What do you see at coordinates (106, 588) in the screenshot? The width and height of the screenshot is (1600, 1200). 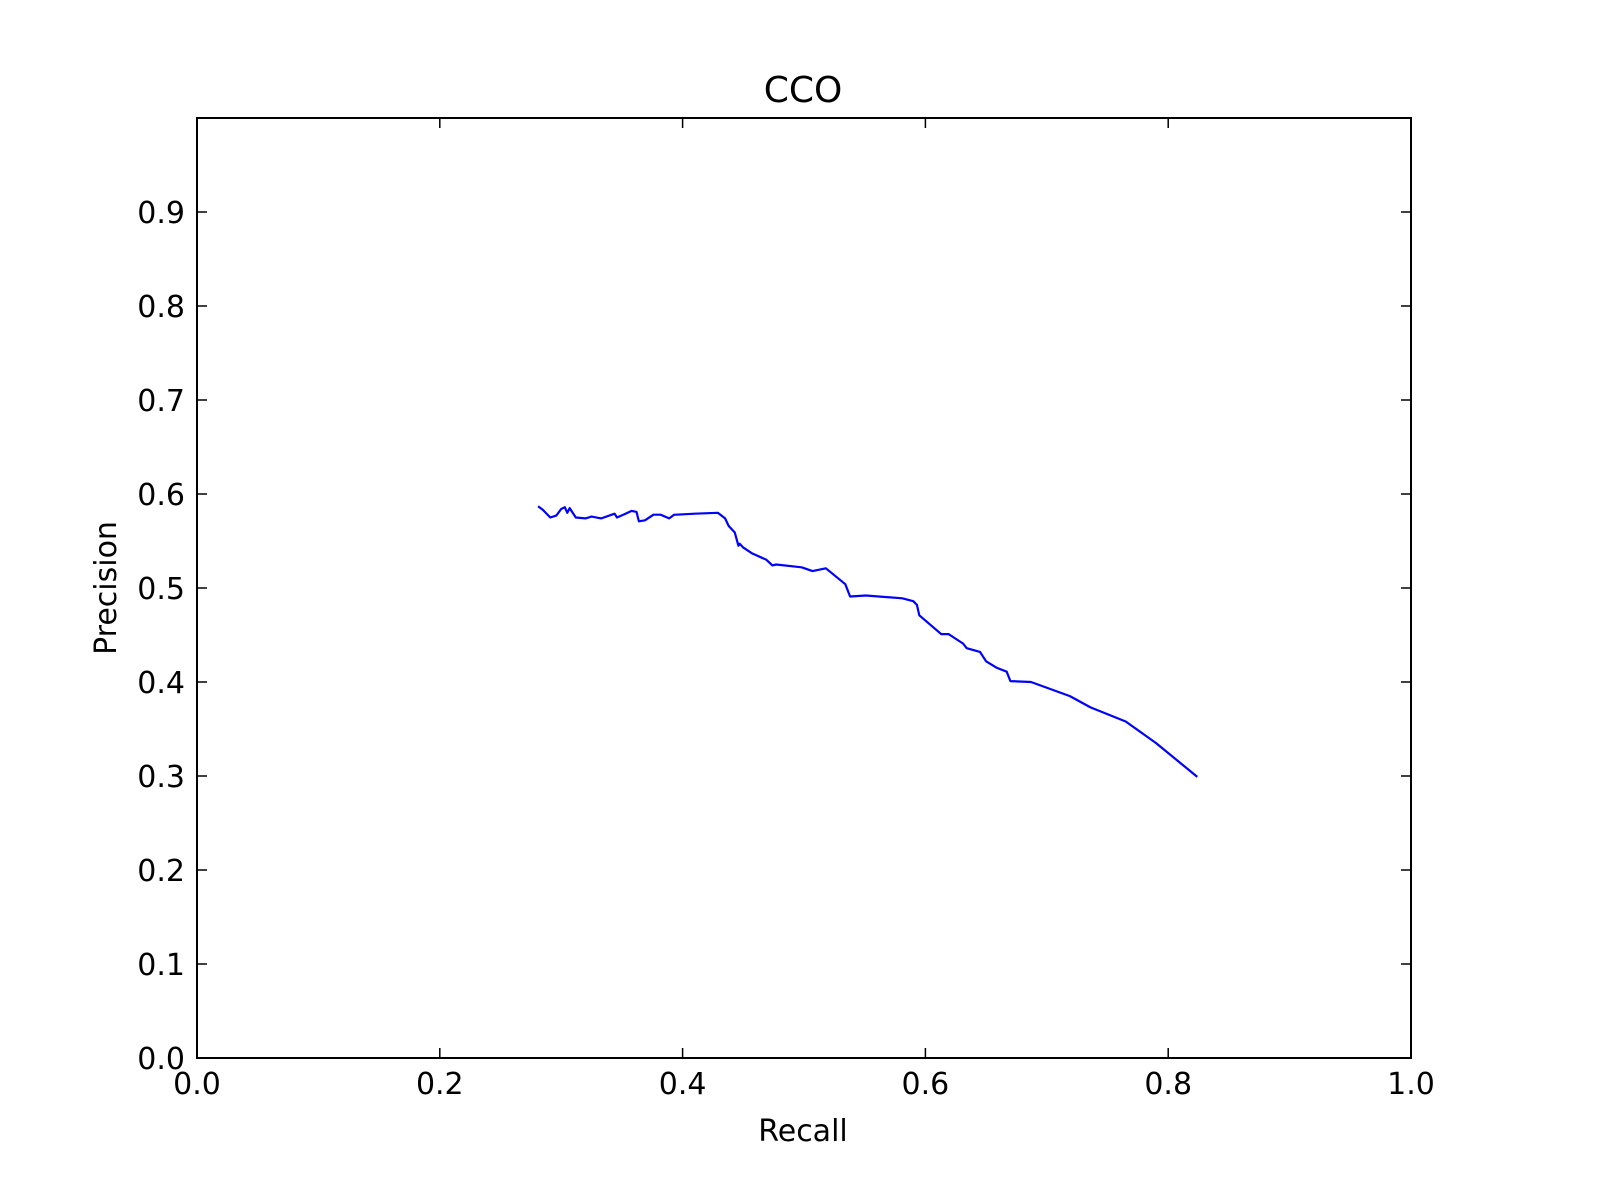 I see `y-axis-label: Precision` at bounding box center [106, 588].